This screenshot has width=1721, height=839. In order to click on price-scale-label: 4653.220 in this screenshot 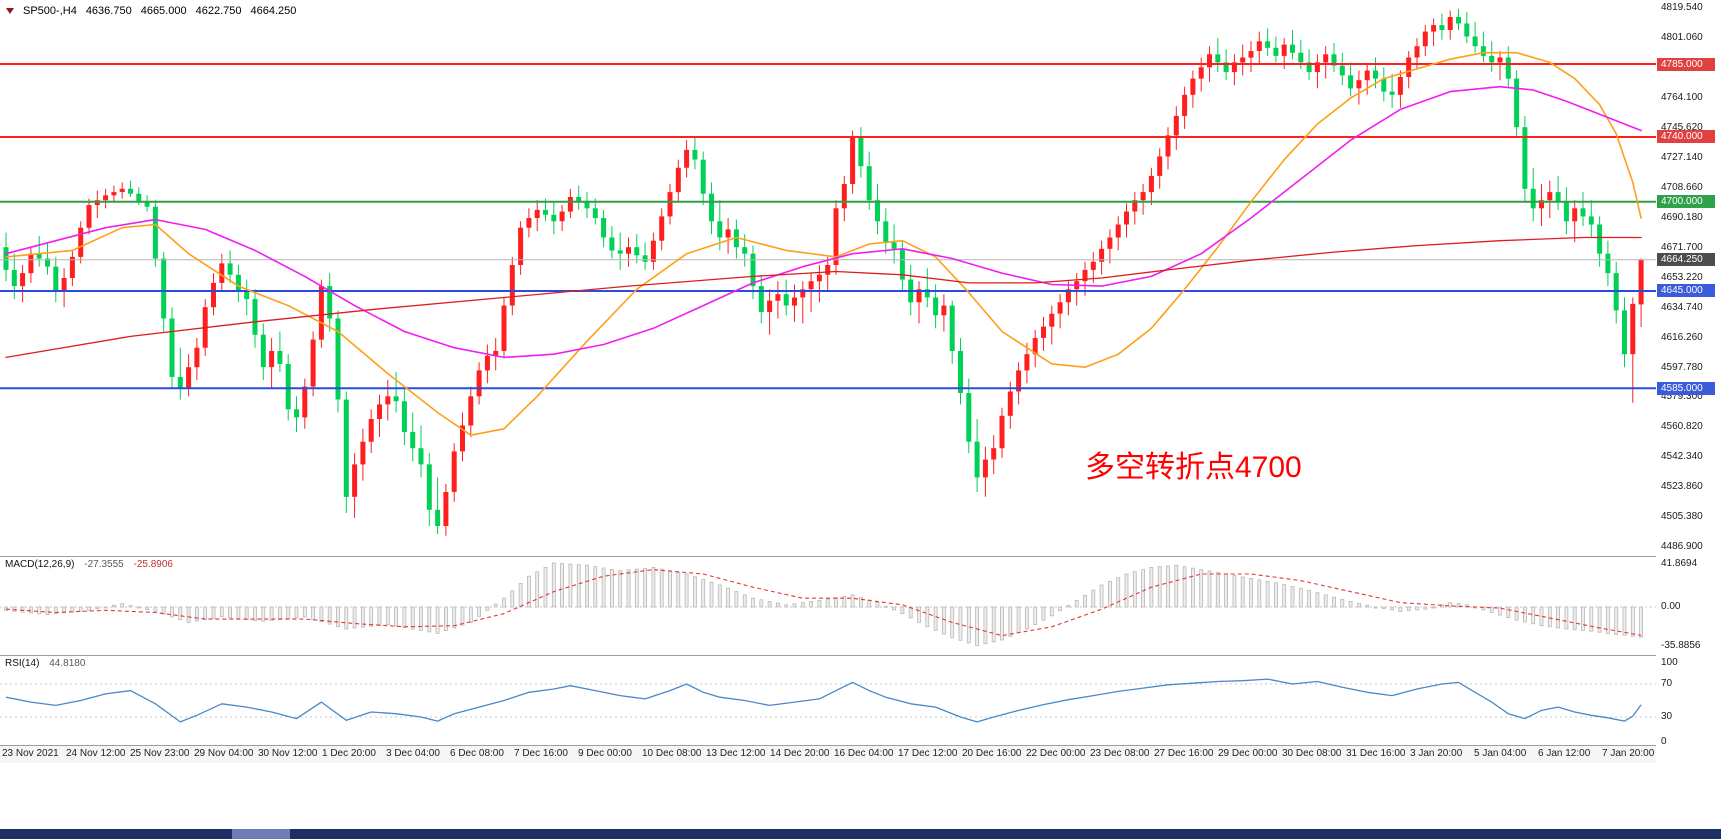, I will do `click(1682, 277)`.